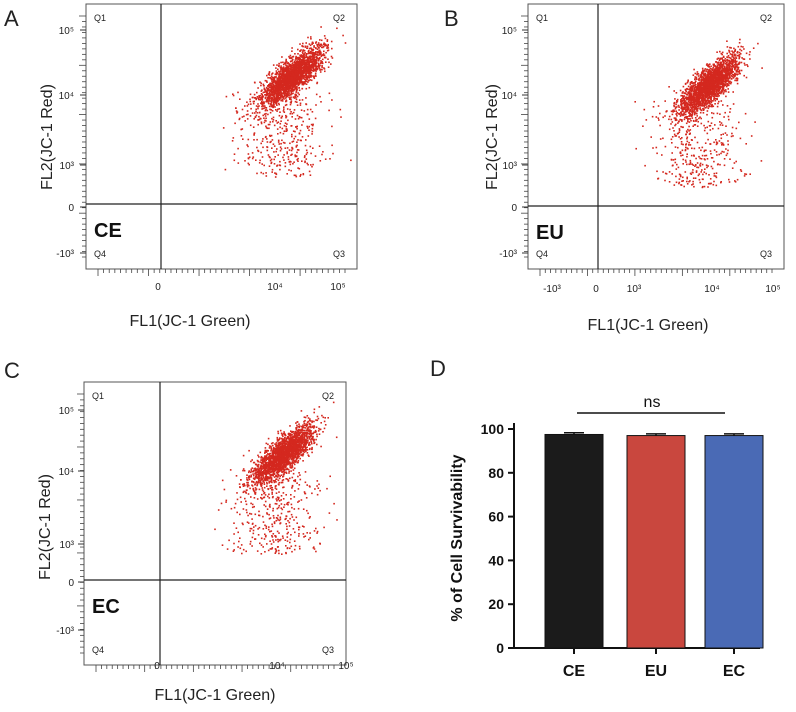 Image resolution: width=796 pixels, height=712 pixels. I want to click on sample-label: CE, so click(108, 231).